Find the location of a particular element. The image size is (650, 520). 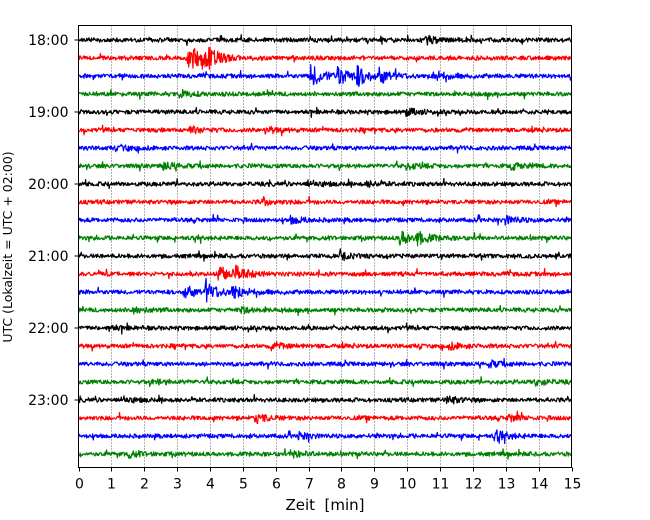

y-tick-label: 22:00 is located at coordinates (48, 329).